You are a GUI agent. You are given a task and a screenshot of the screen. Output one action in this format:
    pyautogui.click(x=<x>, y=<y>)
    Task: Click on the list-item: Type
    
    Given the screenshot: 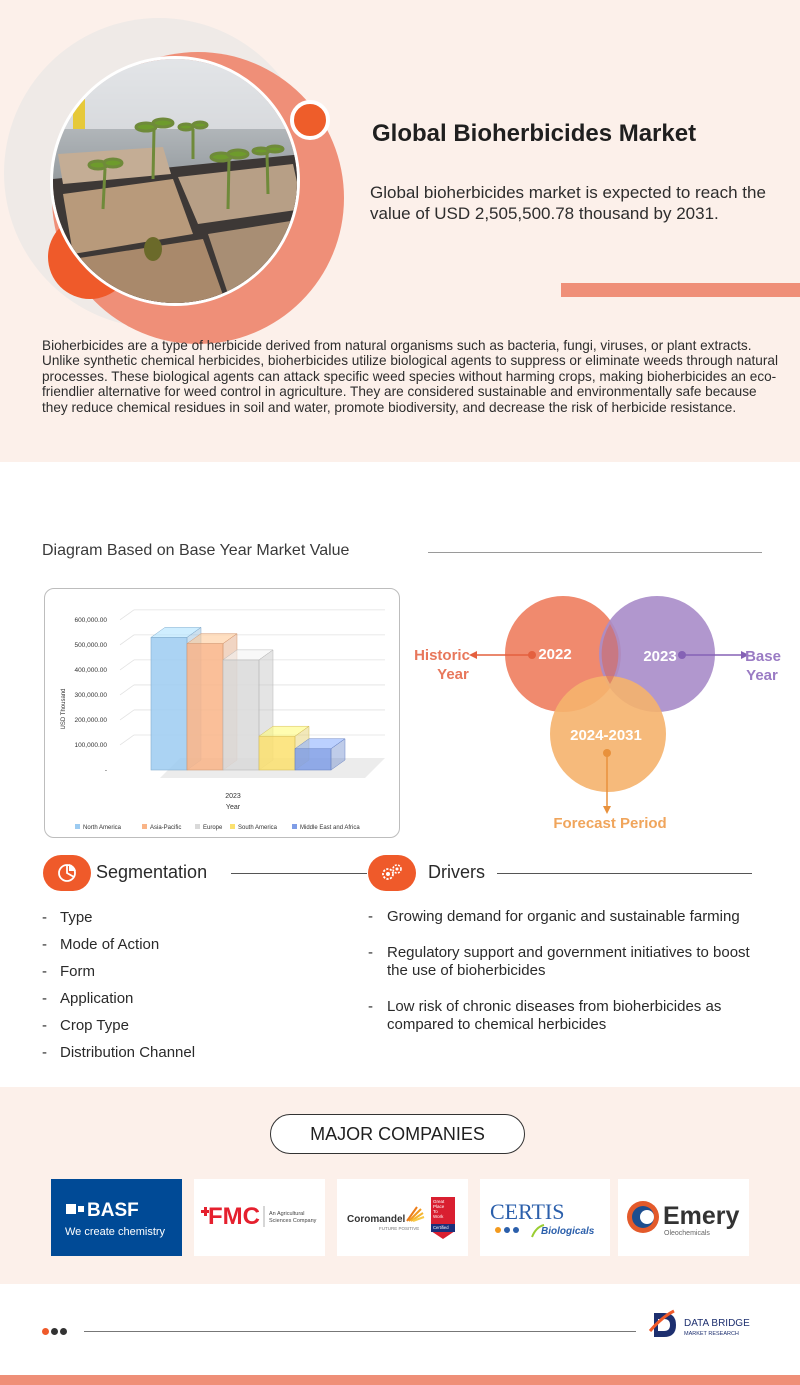 What is the action you would take?
    pyautogui.click(x=118, y=921)
    